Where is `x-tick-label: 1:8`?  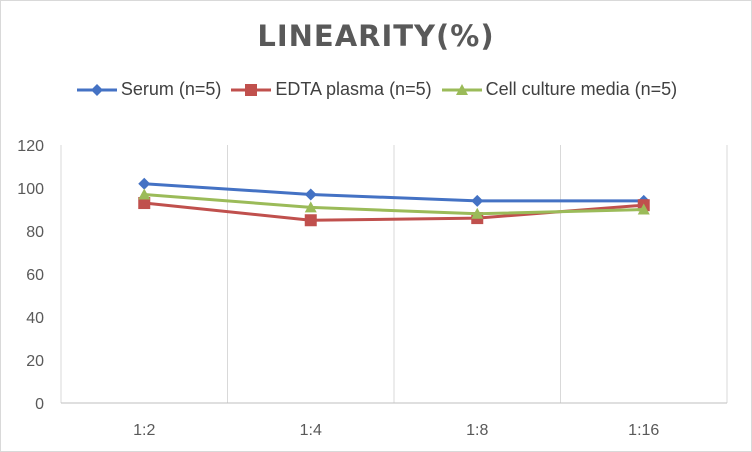 x-tick-label: 1:8 is located at coordinates (477, 430).